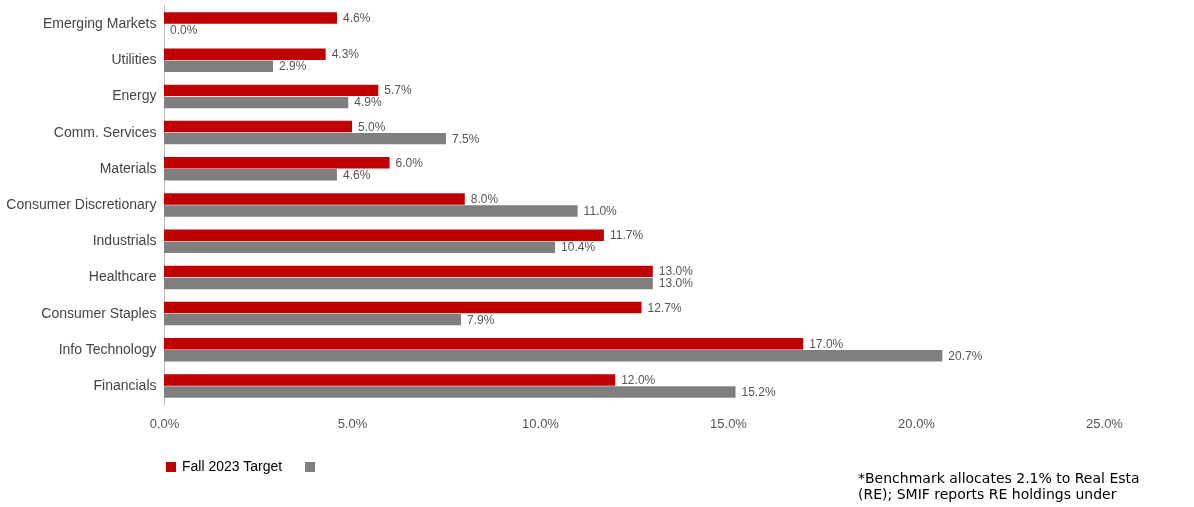 The height and width of the screenshot is (507, 1194). What do you see at coordinates (999, 478) in the screenshot?
I see `text: *Benchmark allocates 2.1% to Real Esta` at bounding box center [999, 478].